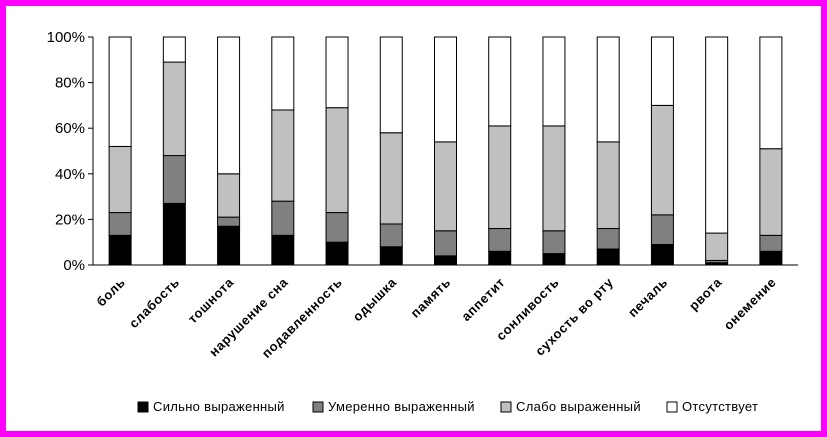  I want to click on y-tick-label: 40%, so click(70, 174).